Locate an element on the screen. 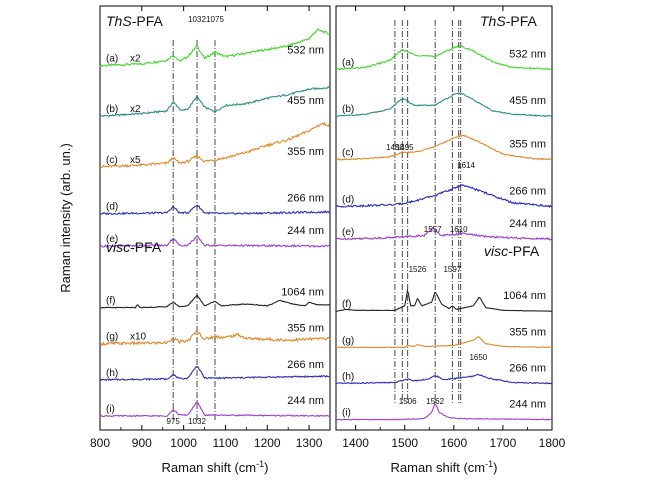  x-tick-label: 1400 is located at coordinates (355, 443).